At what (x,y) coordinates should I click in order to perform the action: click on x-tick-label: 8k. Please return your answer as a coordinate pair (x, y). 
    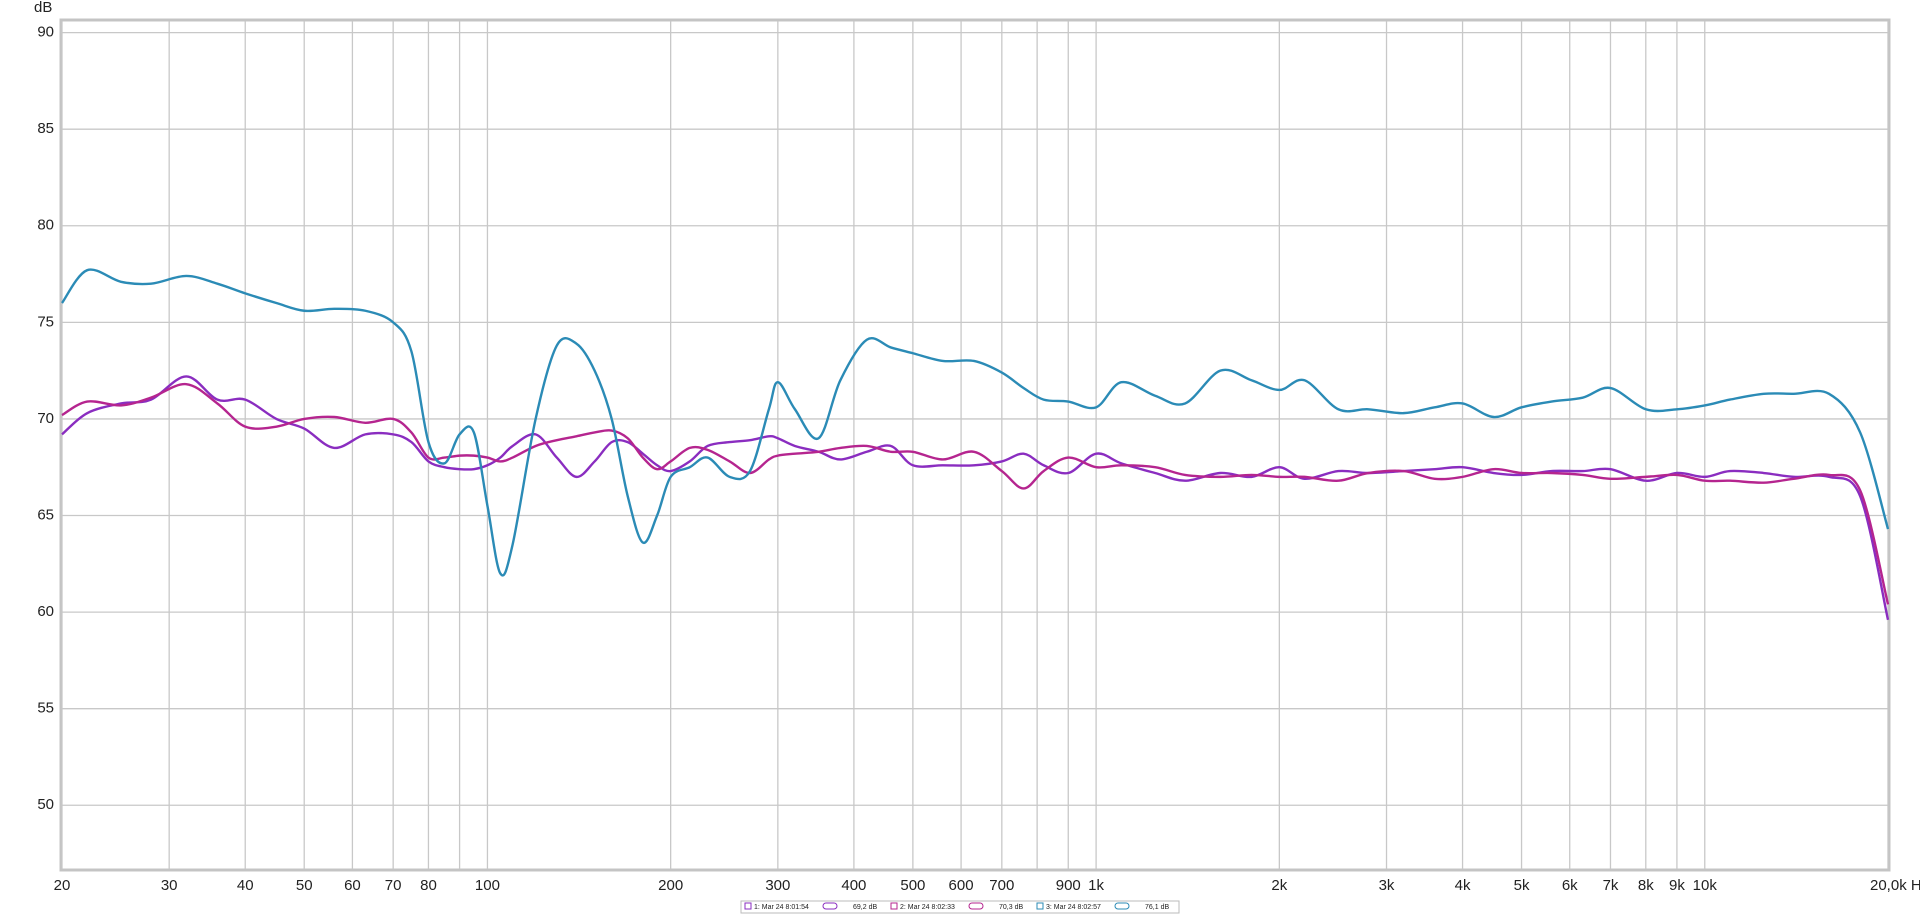
    Looking at the image, I should click on (1646, 885).